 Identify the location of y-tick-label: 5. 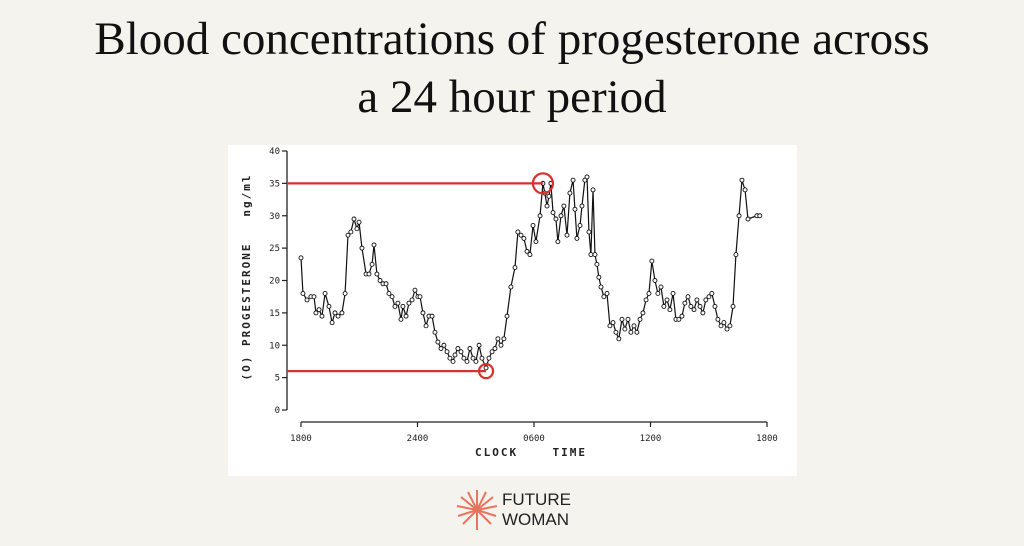
(277, 379).